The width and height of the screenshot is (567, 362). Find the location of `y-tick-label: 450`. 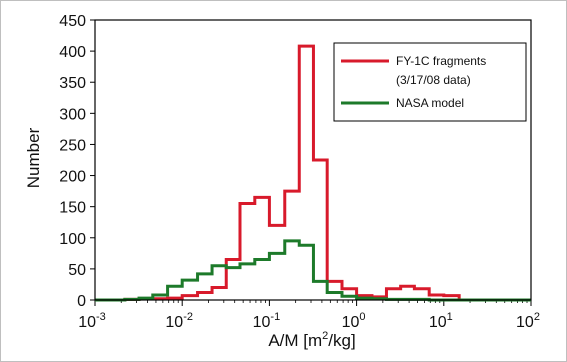

y-tick-label: 450 is located at coordinates (72, 21).